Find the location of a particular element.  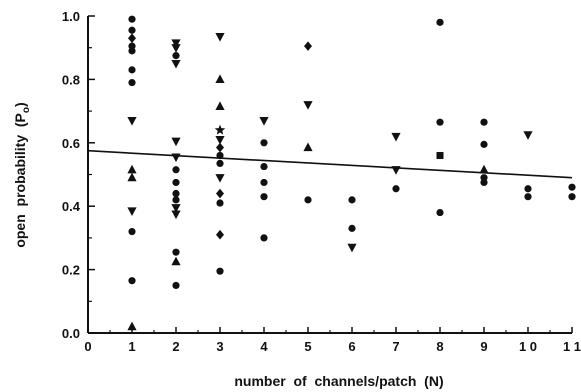

x-tick-label: 0 is located at coordinates (87, 346).